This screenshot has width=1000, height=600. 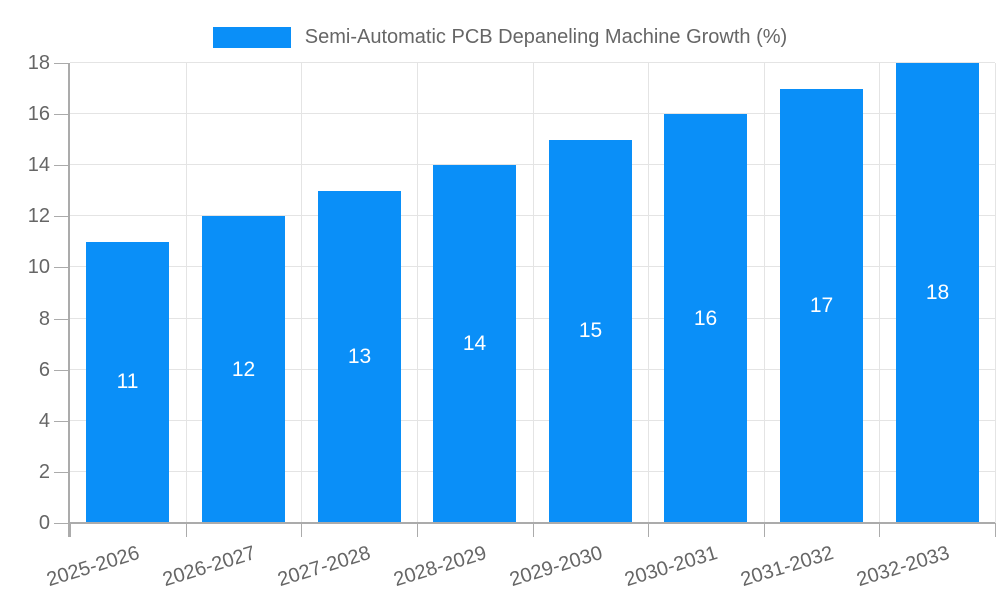 I want to click on bar-2029-2030: 15, so click(x=590, y=331).